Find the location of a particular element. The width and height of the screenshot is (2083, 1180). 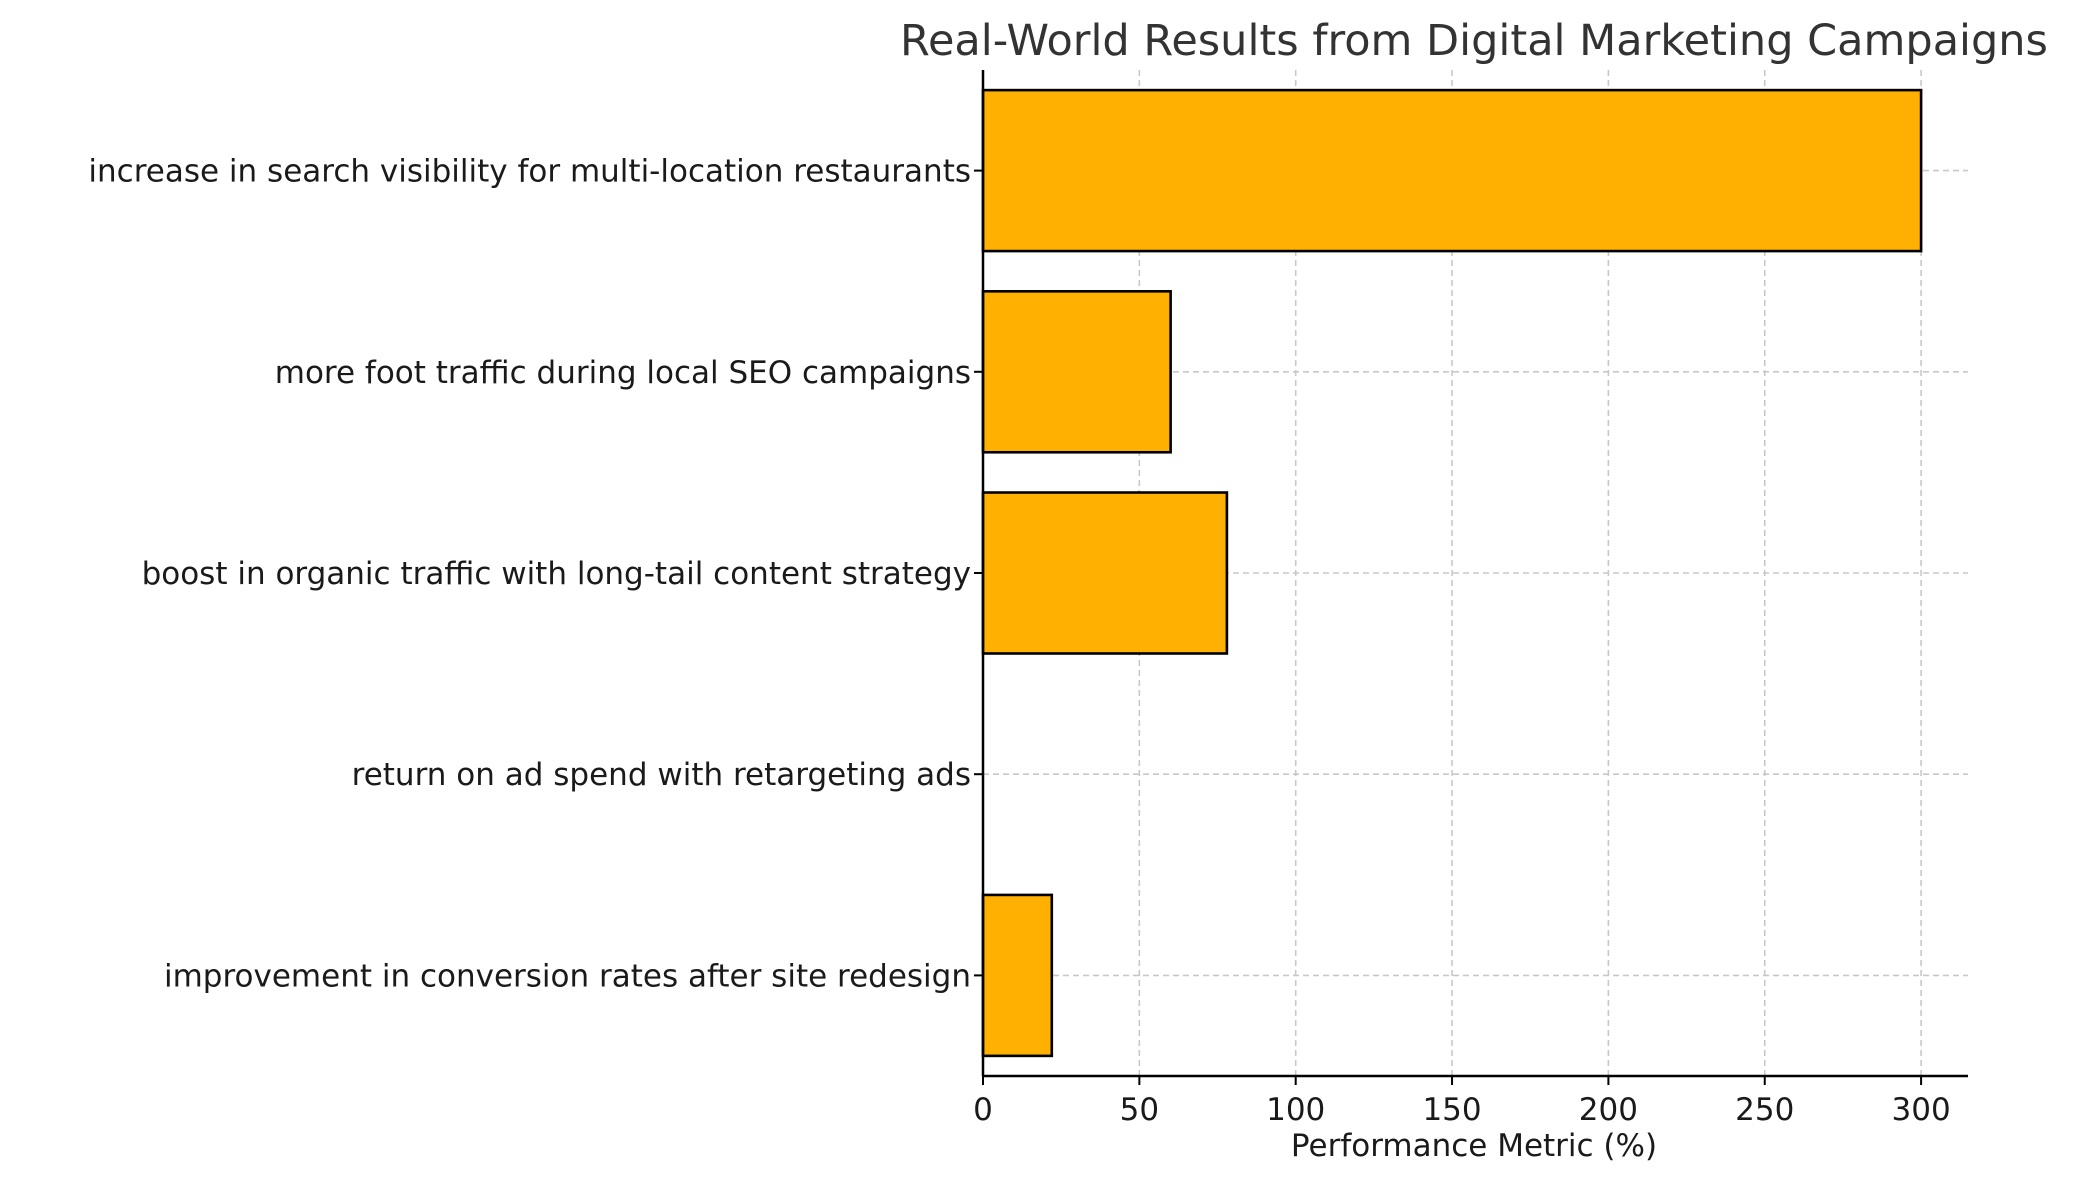

x-tick-label: 0 is located at coordinates (983, 1110).